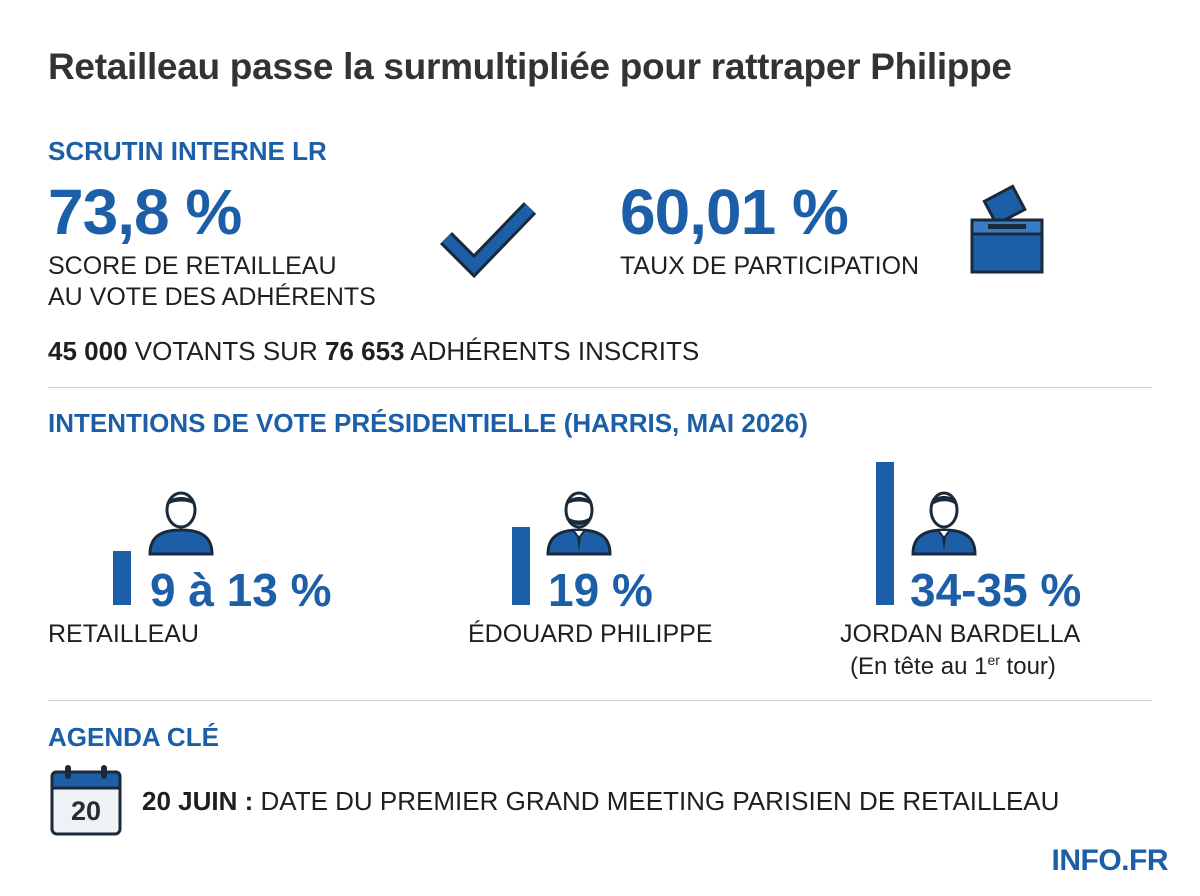 The height and width of the screenshot is (896, 1200). Describe the element at coordinates (123, 634) in the screenshot. I see `name-retailleau: RETAILLEAU` at that location.